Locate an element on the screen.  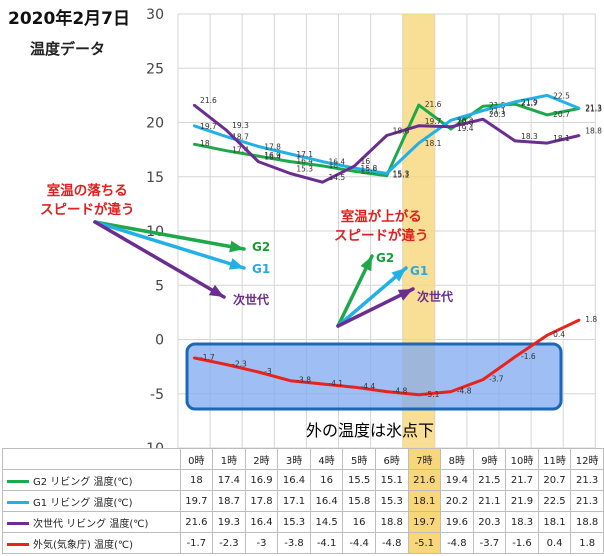
table-hour-header: 0時 is located at coordinates (196, 459).